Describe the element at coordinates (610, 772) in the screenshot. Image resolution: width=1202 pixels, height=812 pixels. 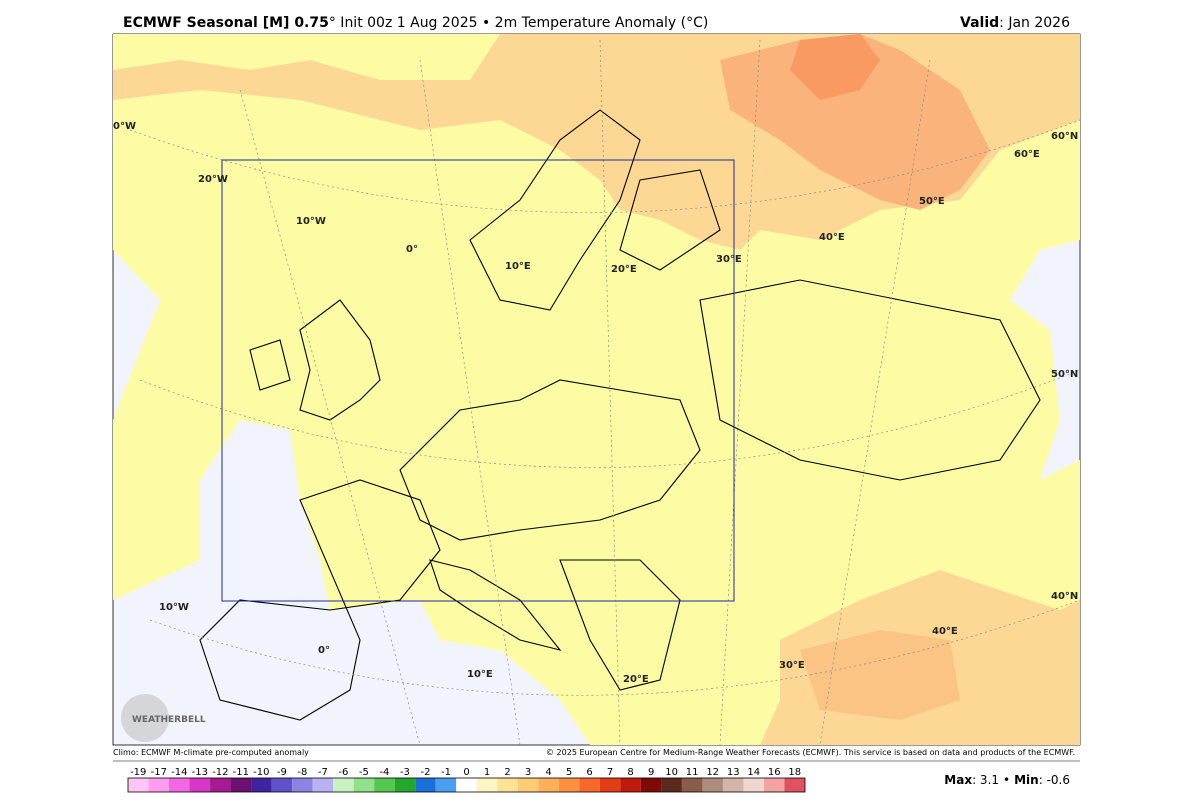
I see `colorbar-label: 7` at that location.